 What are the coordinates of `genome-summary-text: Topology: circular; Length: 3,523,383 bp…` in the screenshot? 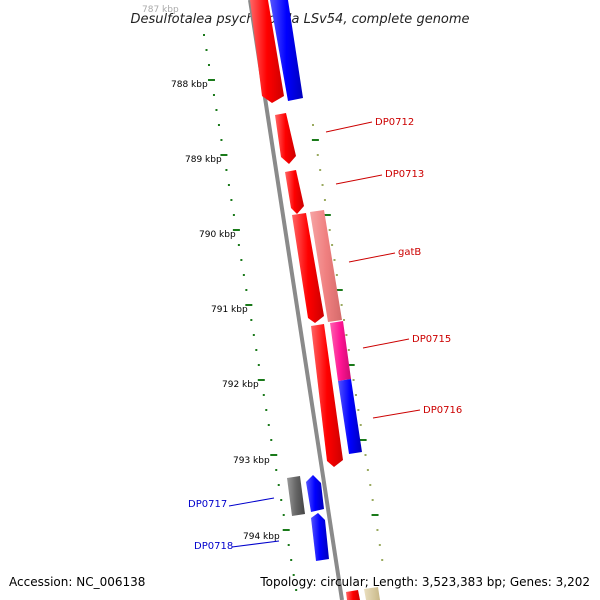 It's located at (424, 582).